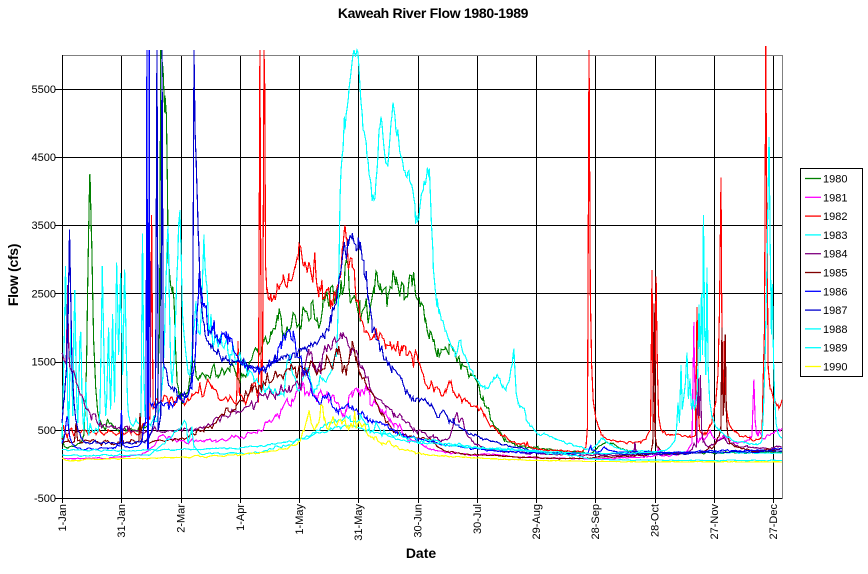 The height and width of the screenshot is (574, 868). What do you see at coordinates (359, 522) in the screenshot?
I see `svg-text: 31-May` at bounding box center [359, 522].